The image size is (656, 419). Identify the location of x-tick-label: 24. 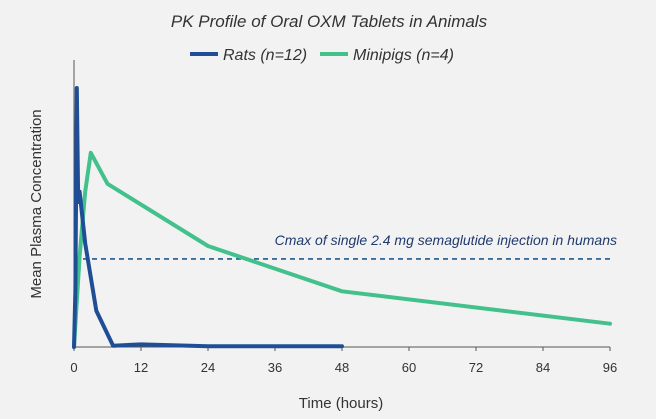
(208, 367).